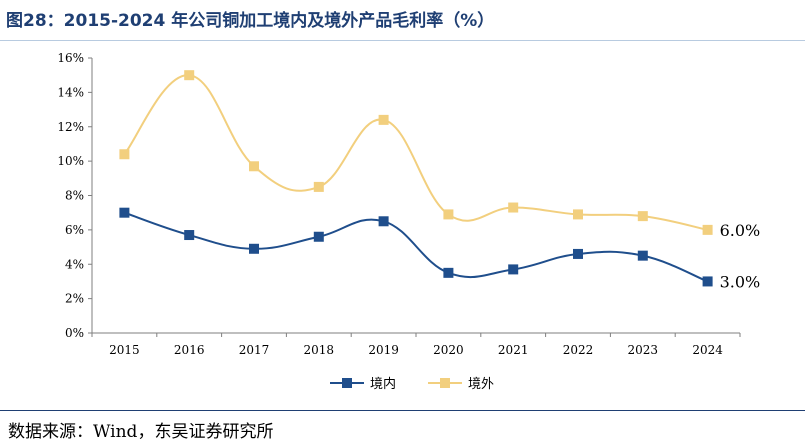  I want to click on y-tick-label: 10%, so click(70, 161).